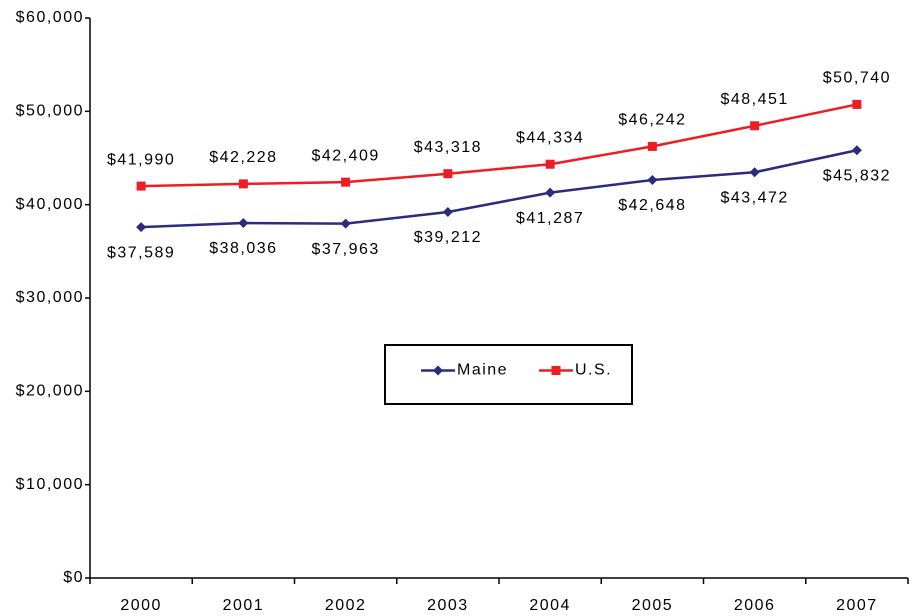 Image resolution: width=919 pixels, height=616 pixels. What do you see at coordinates (50, 204) in the screenshot?
I see `y-tick-label: $40,000` at bounding box center [50, 204].